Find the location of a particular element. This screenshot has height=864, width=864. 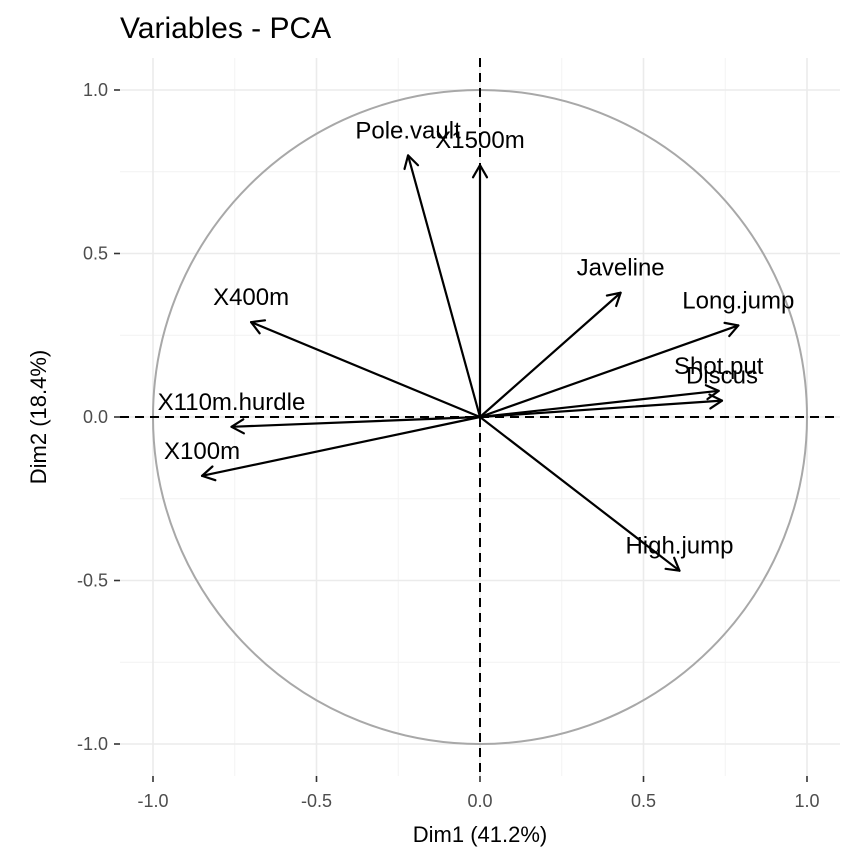

arrow-discus is located at coordinates (601, 406).